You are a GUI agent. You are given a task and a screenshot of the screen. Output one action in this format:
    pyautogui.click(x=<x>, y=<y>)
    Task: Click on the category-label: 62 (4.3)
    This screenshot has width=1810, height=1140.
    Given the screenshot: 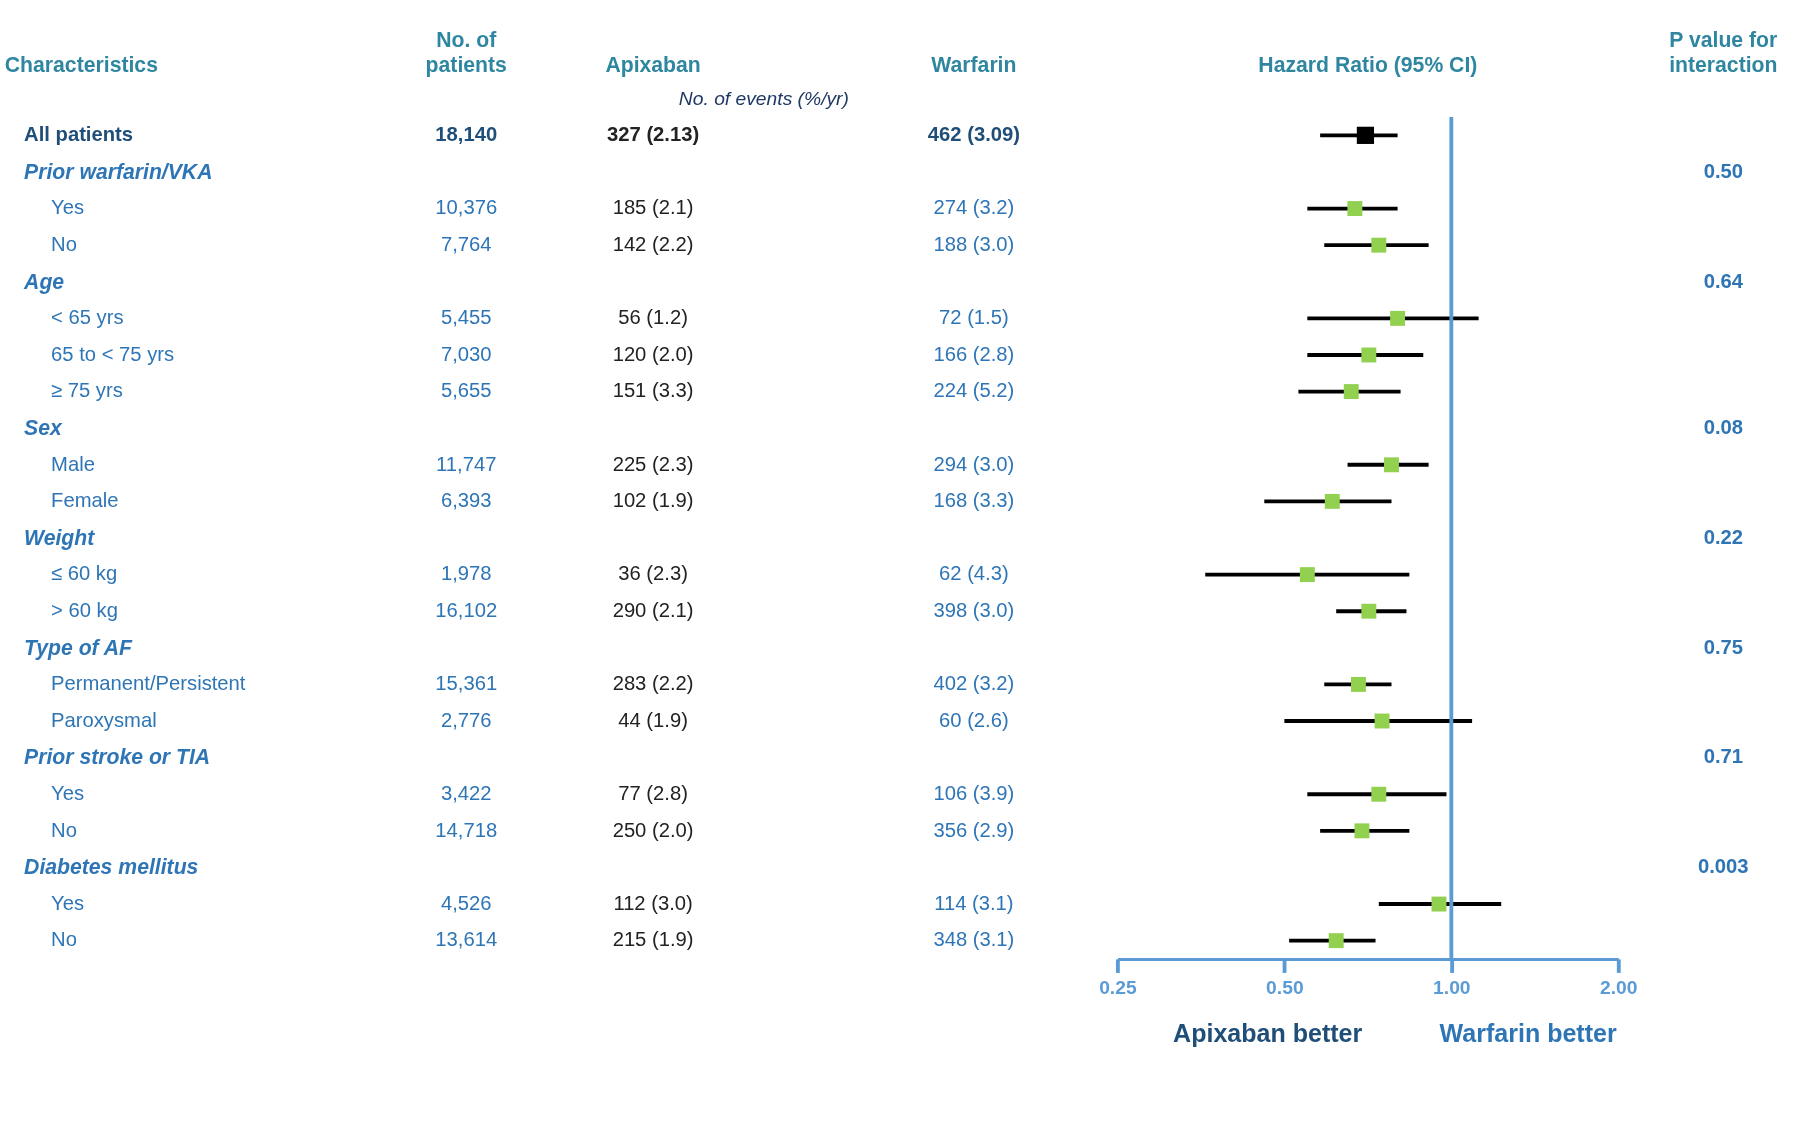 What is the action you would take?
    pyautogui.click(x=974, y=573)
    